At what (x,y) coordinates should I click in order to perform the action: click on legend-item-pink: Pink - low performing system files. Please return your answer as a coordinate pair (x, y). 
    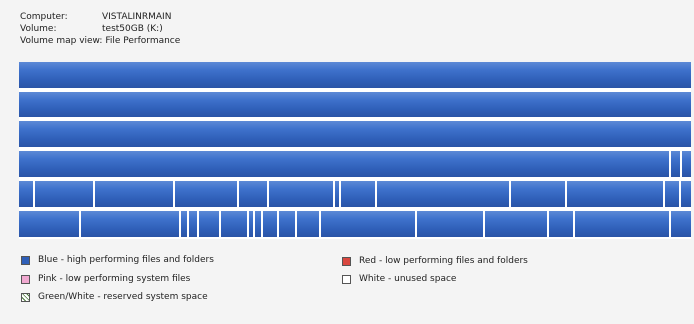
    Looking at the image, I should click on (105, 279).